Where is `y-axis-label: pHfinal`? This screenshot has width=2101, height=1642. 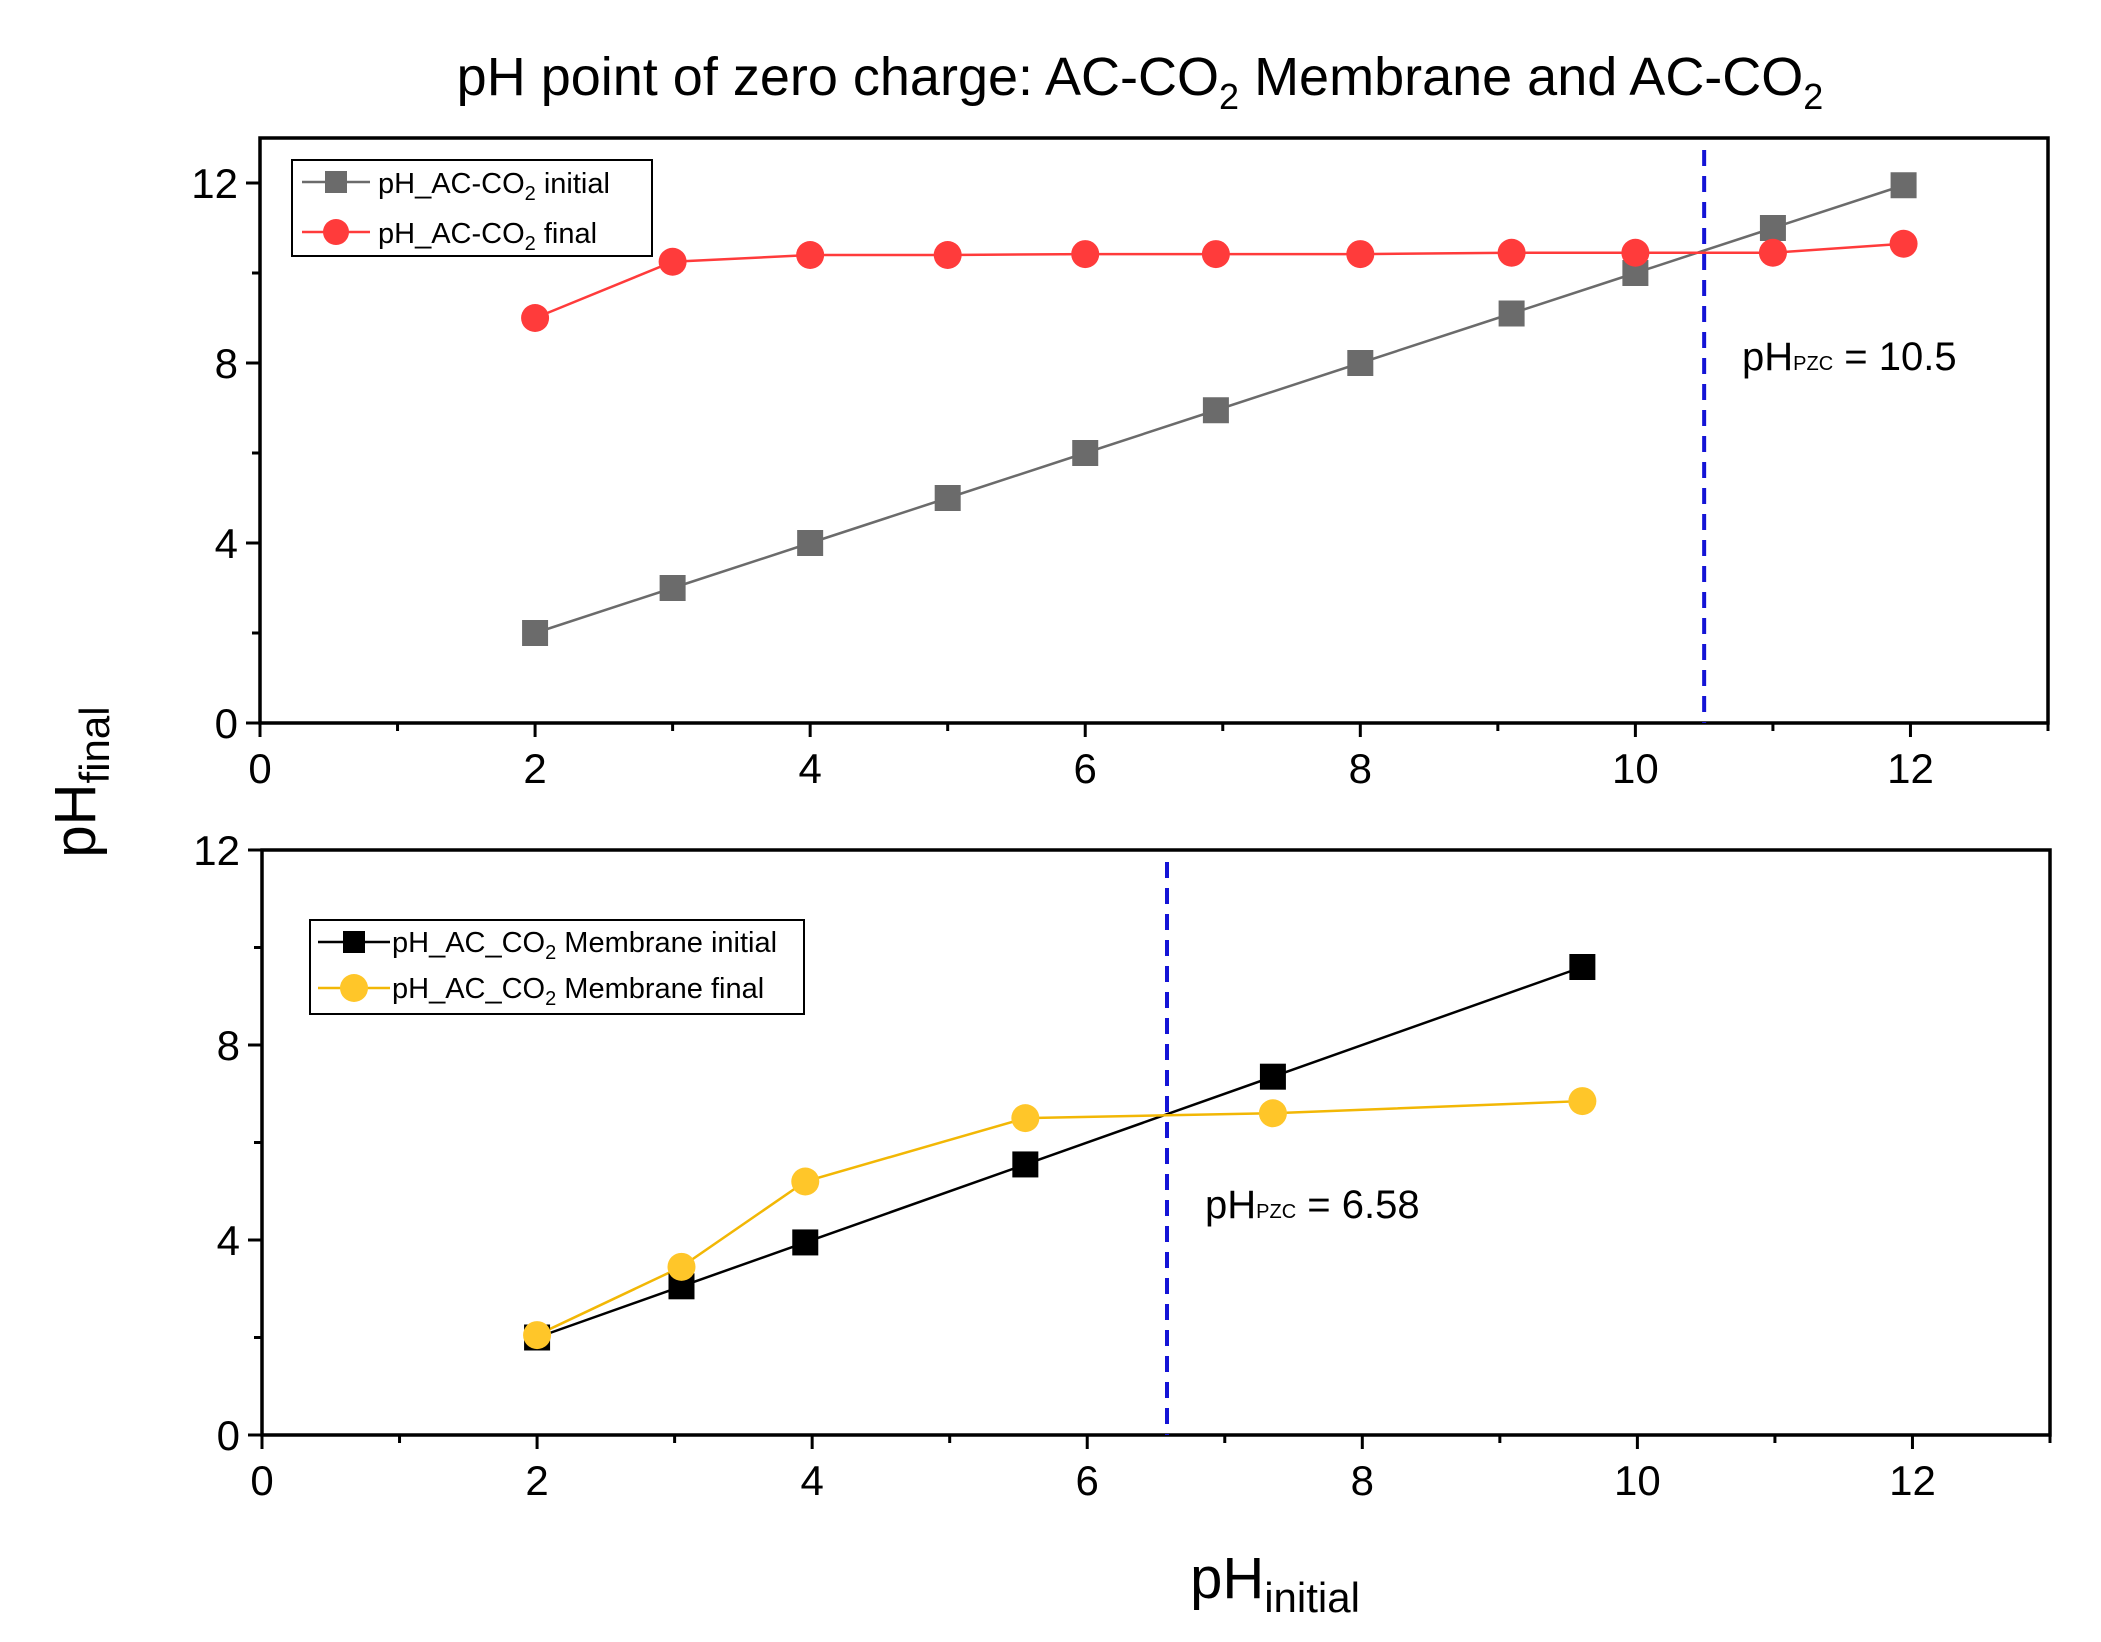 y-axis-label: pHfinal is located at coordinates (80, 781).